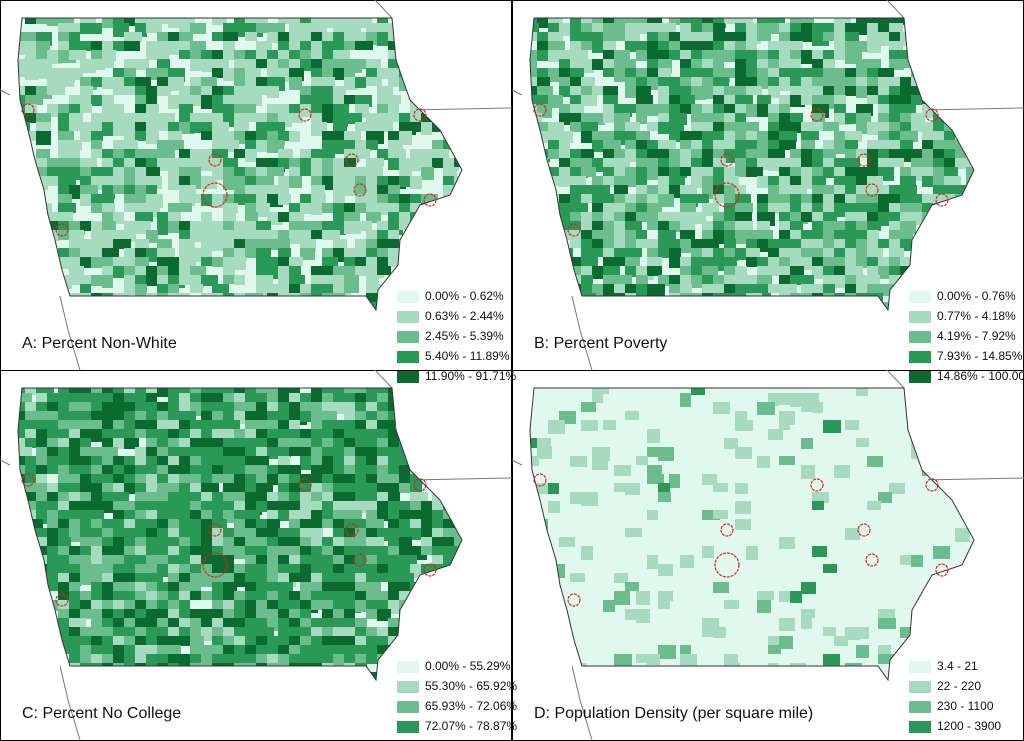 This screenshot has width=1024, height=741. I want to click on legend-swatch, so click(408, 727).